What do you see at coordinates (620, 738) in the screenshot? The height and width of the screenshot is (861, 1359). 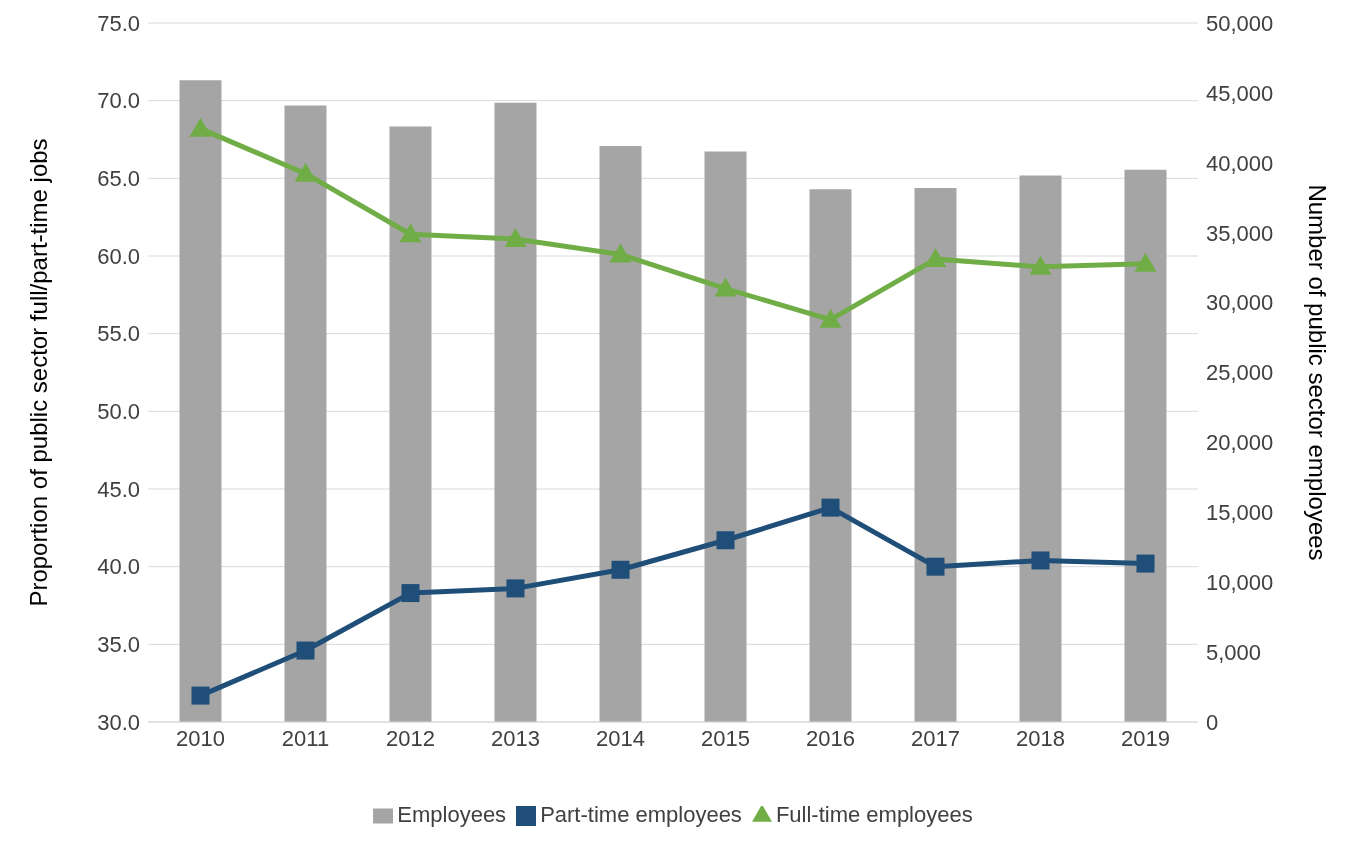 I see `x-tick-label: 2014` at bounding box center [620, 738].